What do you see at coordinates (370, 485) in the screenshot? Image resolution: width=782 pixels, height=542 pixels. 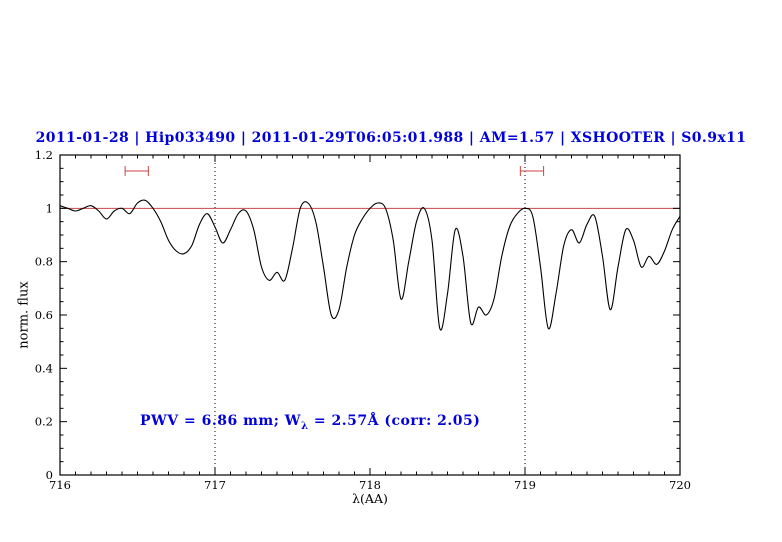 I see `x-tick-label: 718` at bounding box center [370, 485].